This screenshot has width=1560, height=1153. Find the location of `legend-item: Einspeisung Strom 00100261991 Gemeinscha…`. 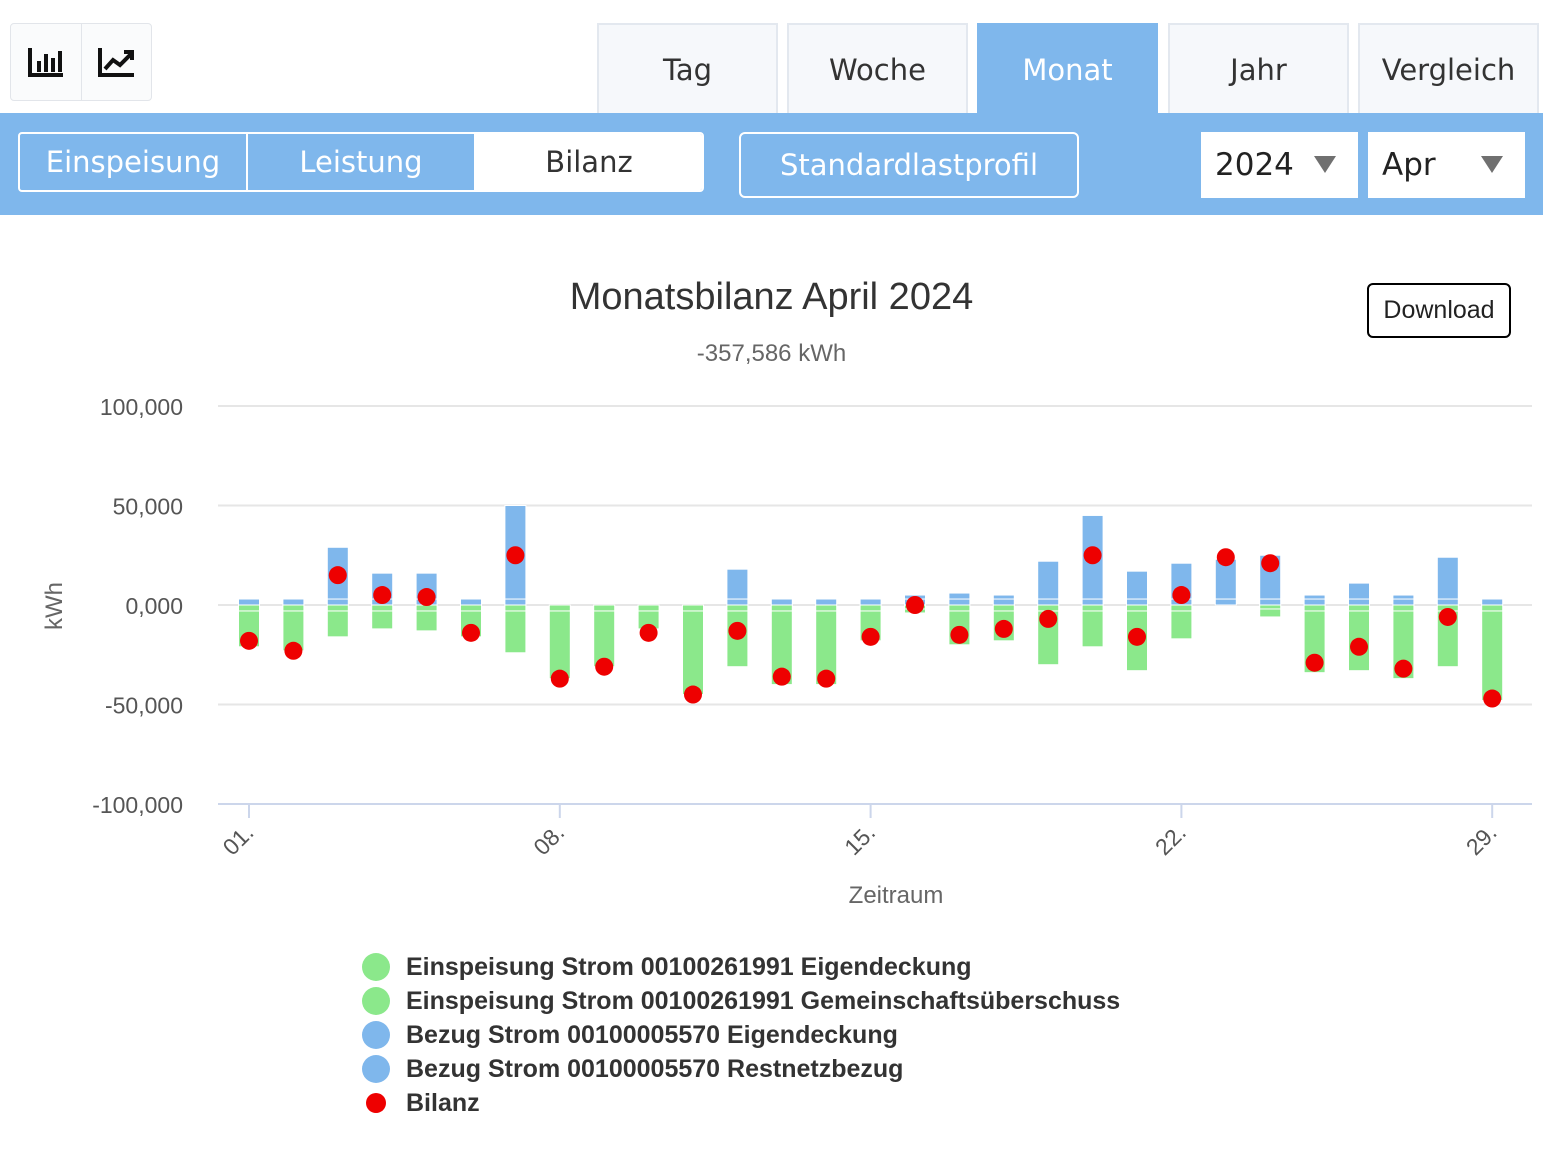

legend-item: Einspeisung Strom 00100261991 Gemeinscha… is located at coordinates (741, 1001).